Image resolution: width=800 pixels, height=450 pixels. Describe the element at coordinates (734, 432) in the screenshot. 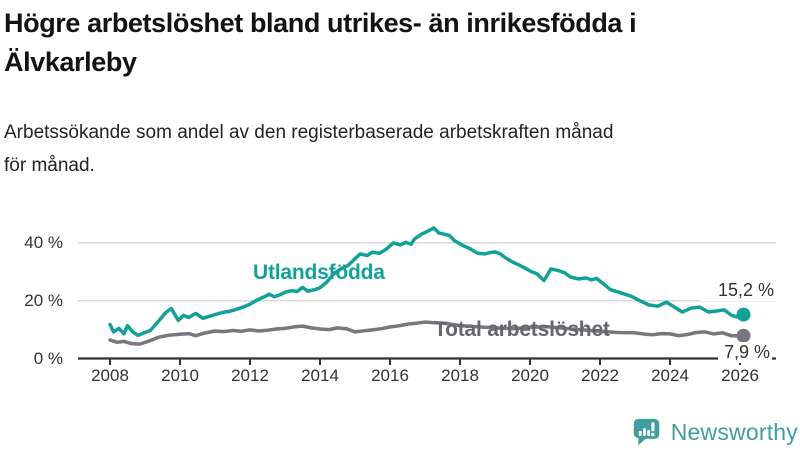

I see `newsworthy-logo-text: Newsworthy` at that location.